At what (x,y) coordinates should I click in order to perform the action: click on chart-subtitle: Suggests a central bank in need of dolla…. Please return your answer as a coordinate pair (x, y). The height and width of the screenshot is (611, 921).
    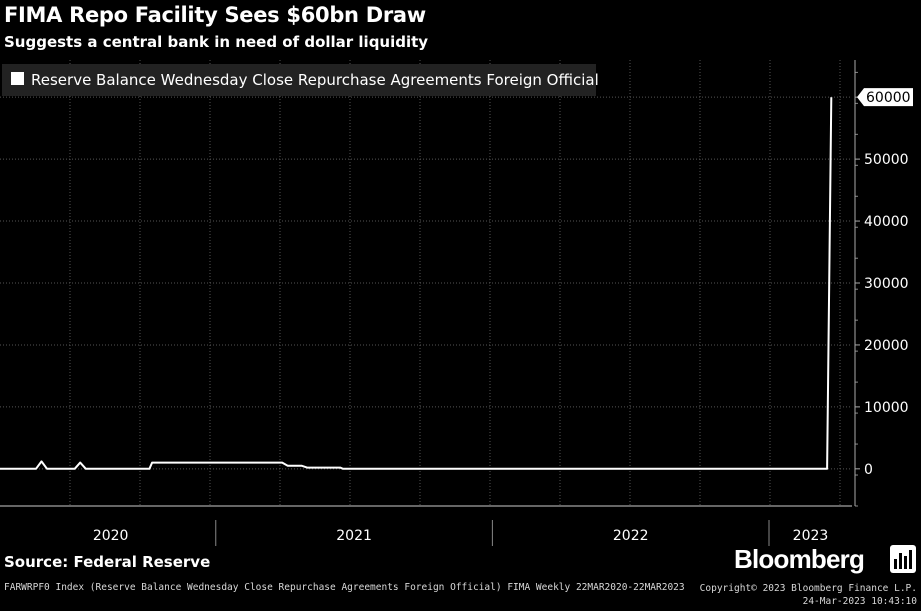
    Looking at the image, I should click on (216, 42).